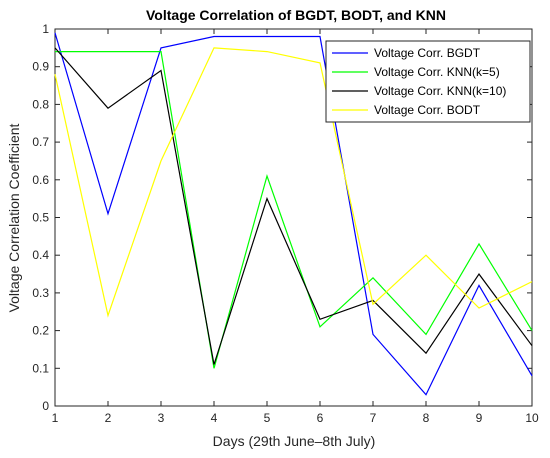 The width and height of the screenshot is (550, 458). Describe the element at coordinates (427, 110) in the screenshot. I see `legend-label: Voltage Corr. BODT` at that location.